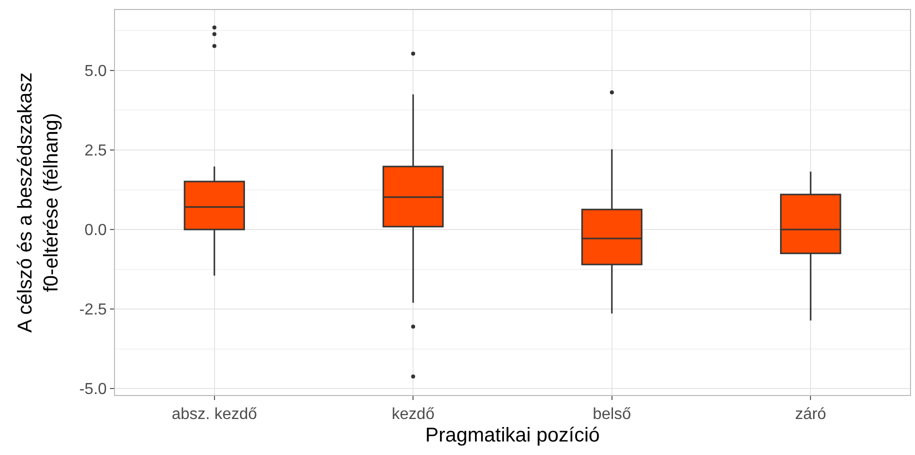  Describe the element at coordinates (93, 310) in the screenshot. I see `y-tick-label: -2.5` at that location.